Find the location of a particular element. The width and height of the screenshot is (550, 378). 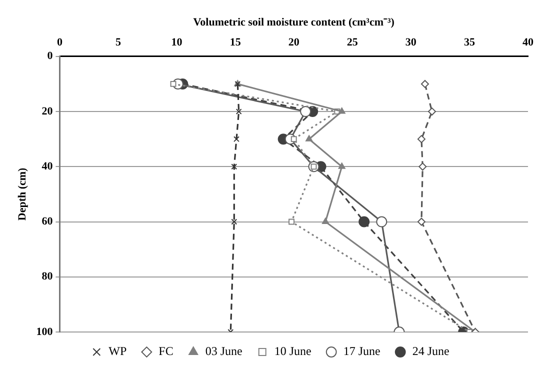

legend-label: WP is located at coordinates (117, 351).